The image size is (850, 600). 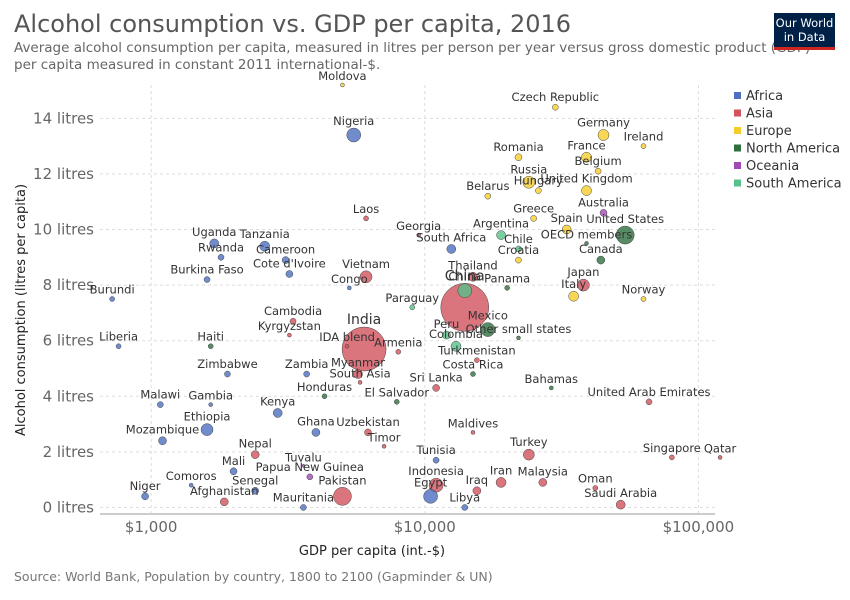 I want to click on point-label: South Asia, so click(x=359, y=373).